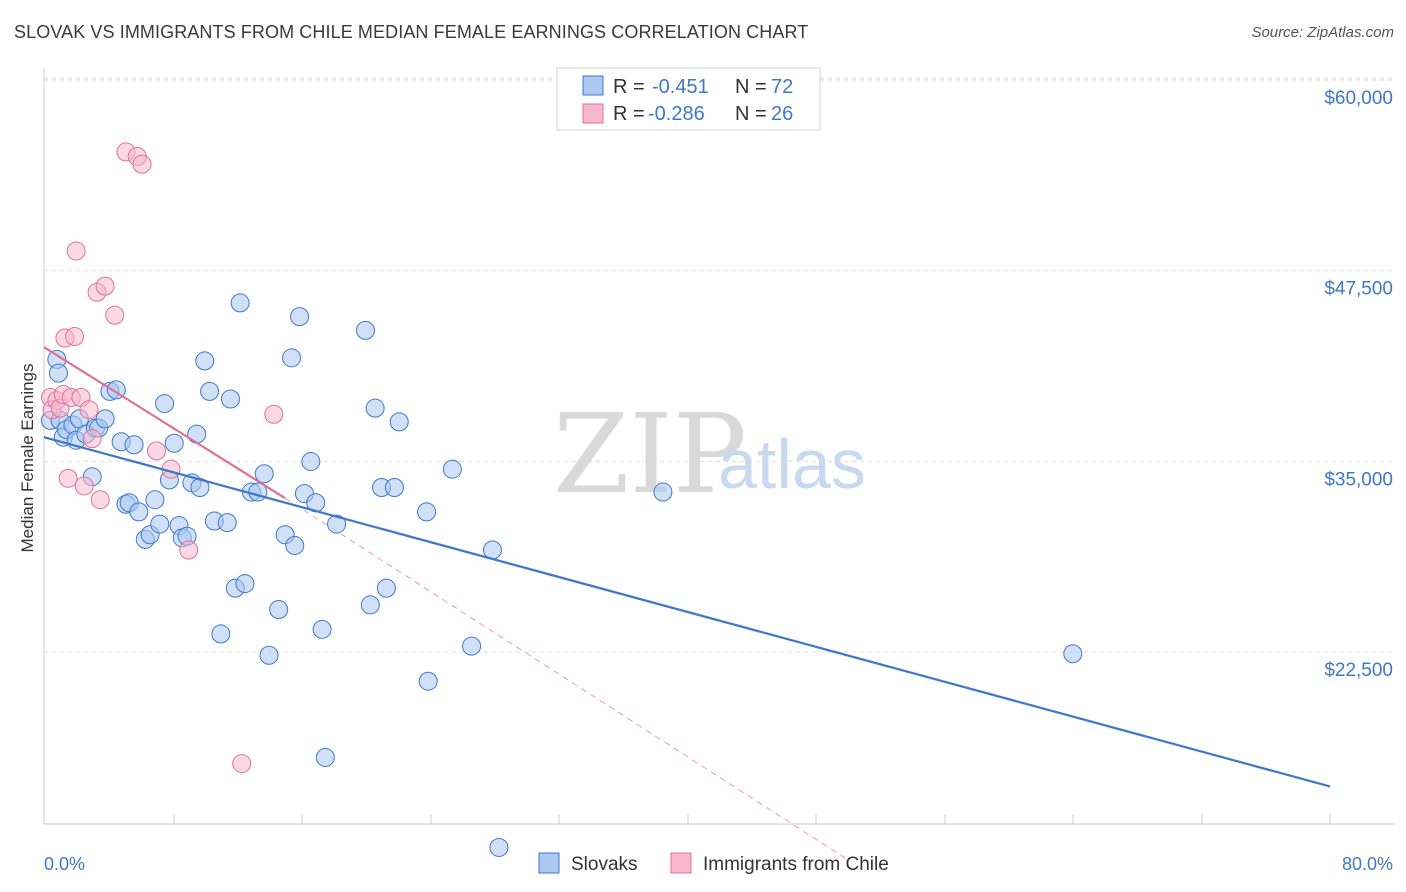 The height and width of the screenshot is (892, 1406). I want to click on watermark-atlas: atlas, so click(792, 464).